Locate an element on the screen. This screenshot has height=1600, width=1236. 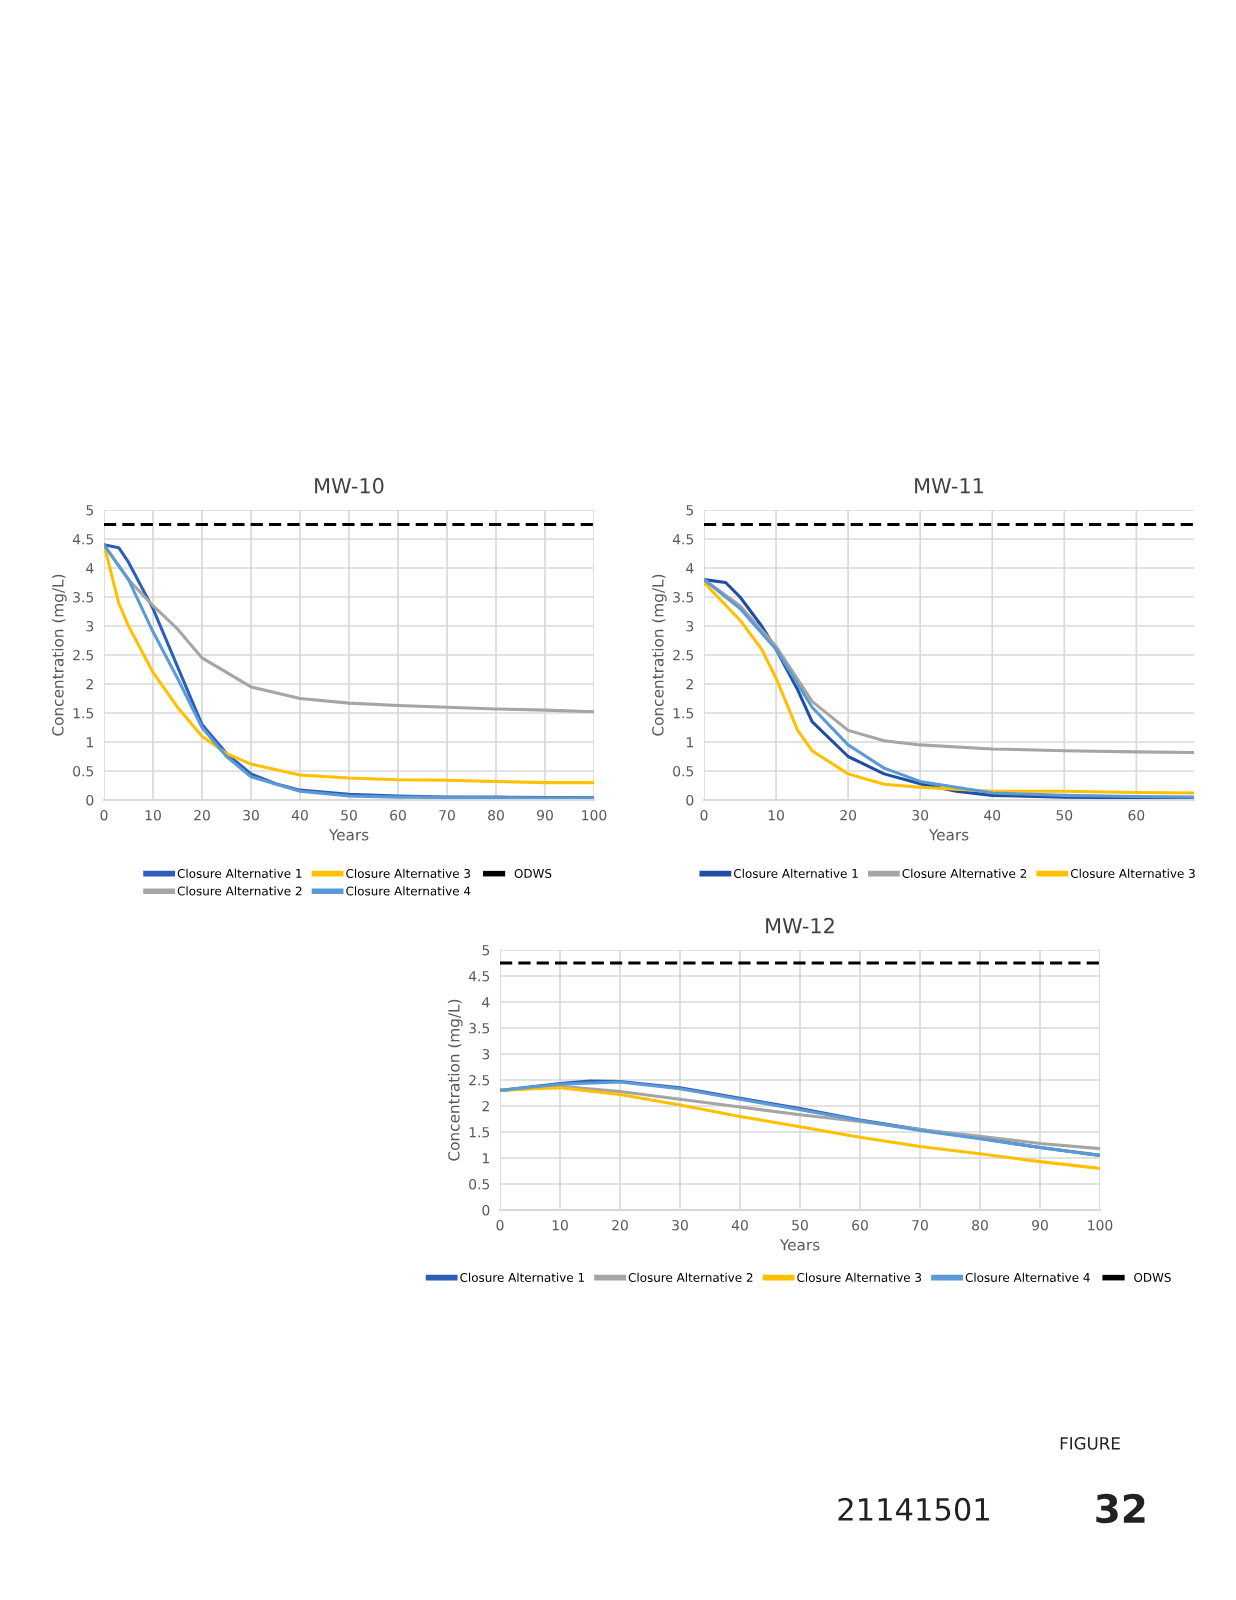
chart-title: MW-10 is located at coordinates (349, 485).